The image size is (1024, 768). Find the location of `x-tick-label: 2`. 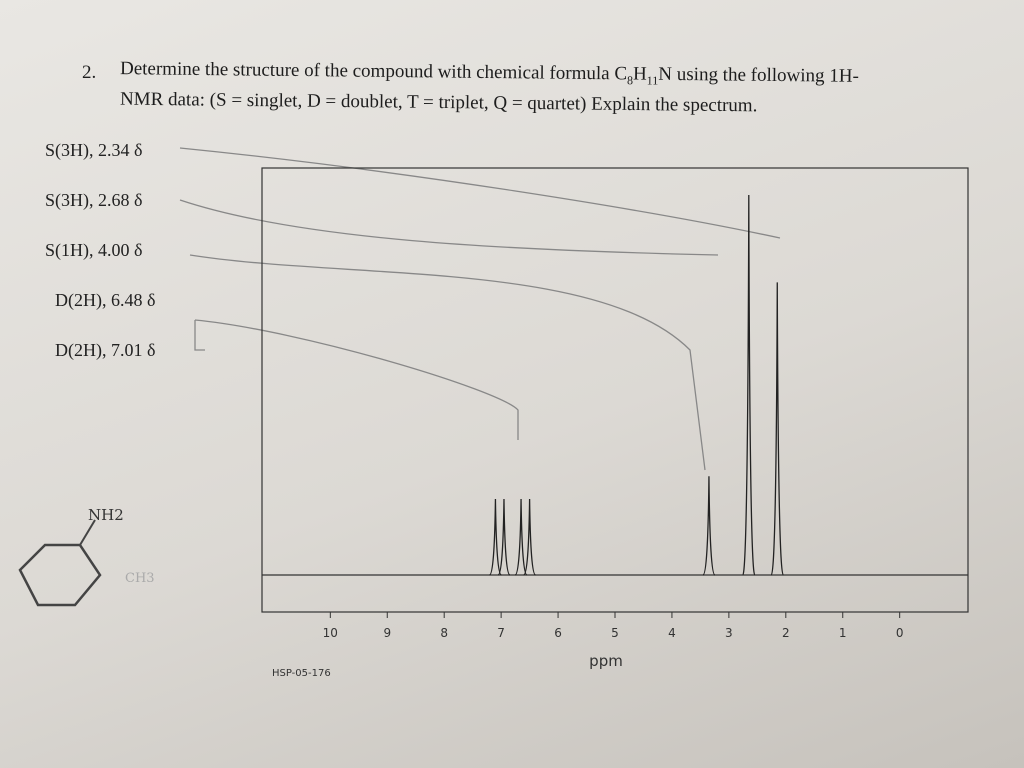

x-tick-label: 2 is located at coordinates (786, 633).